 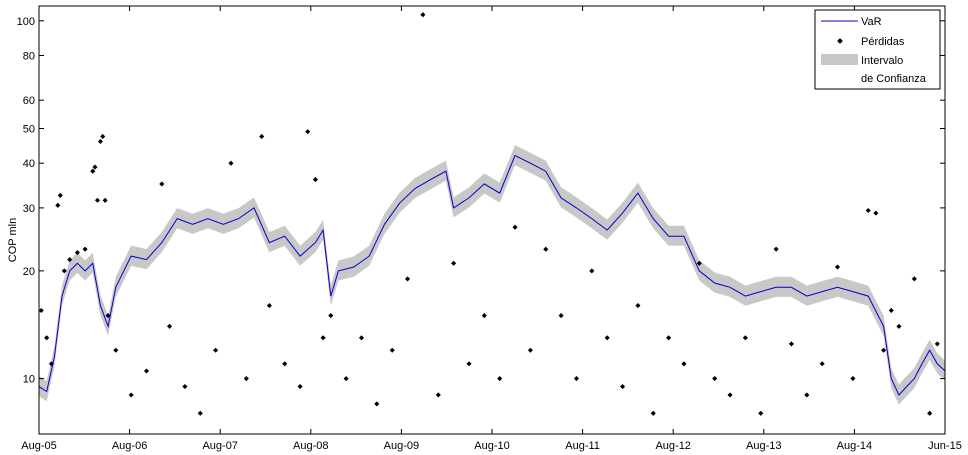 I want to click on y-tick-label: 40, so click(x=29, y=164).